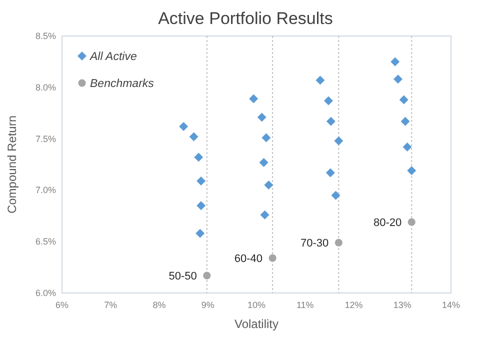 The width and height of the screenshot is (491, 349). What do you see at coordinates (256, 305) in the screenshot?
I see `x-tick-label: 10%` at bounding box center [256, 305].